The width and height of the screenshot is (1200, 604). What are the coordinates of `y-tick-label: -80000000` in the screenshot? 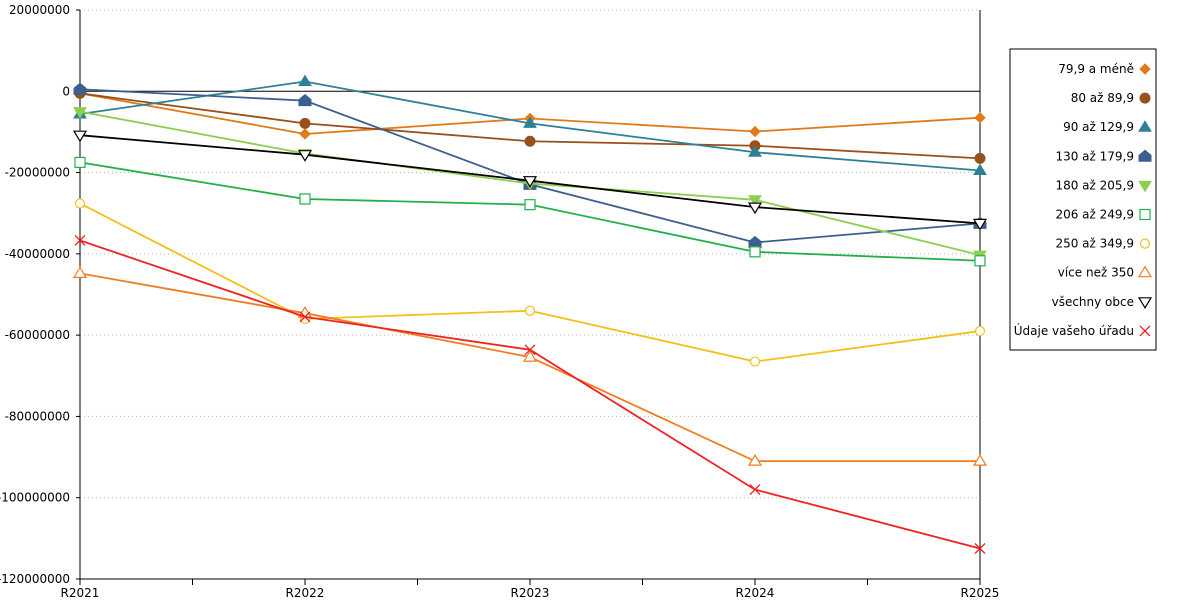 It's located at (37, 416).